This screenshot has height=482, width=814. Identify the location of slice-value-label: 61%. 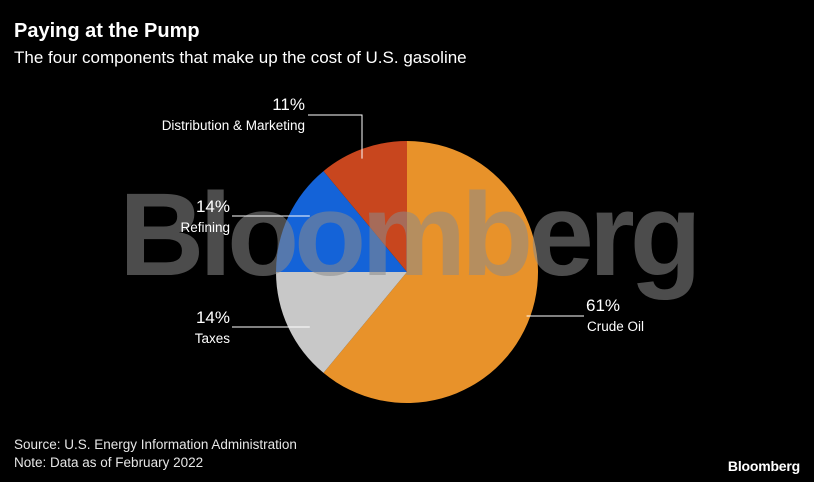
(603, 305).